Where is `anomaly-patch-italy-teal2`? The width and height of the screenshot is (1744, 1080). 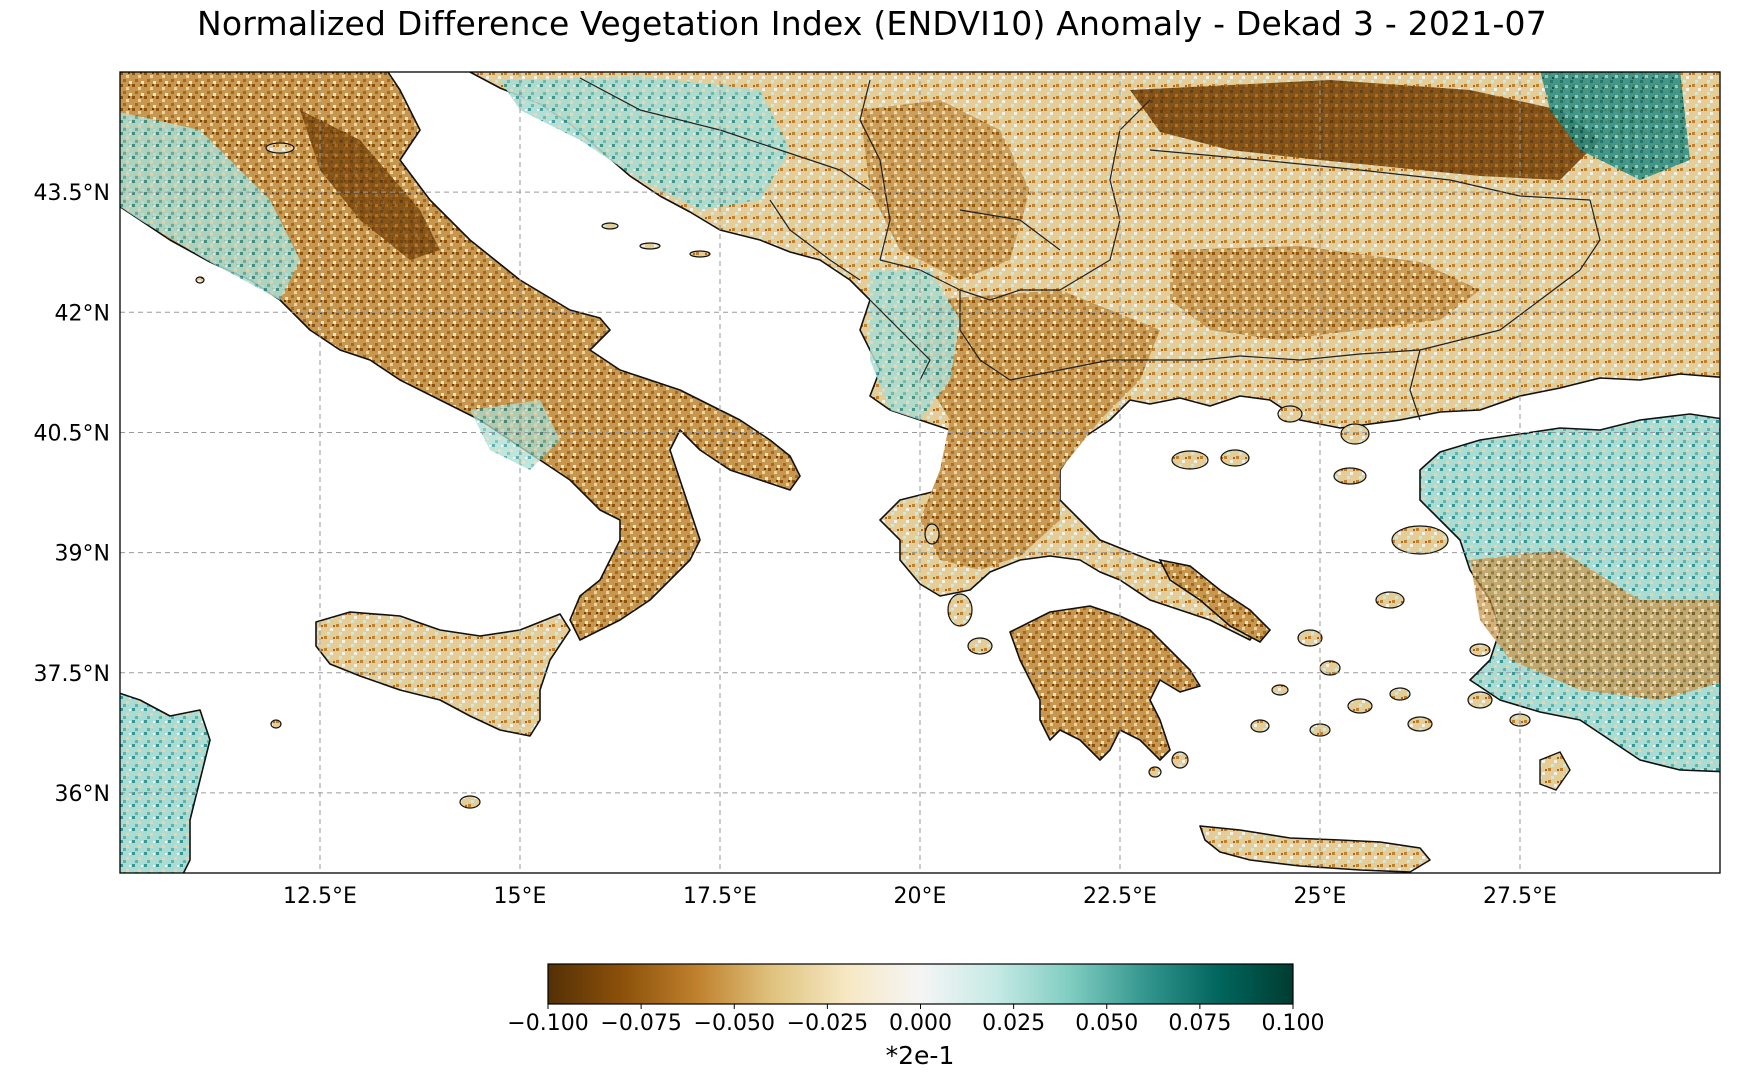
anomaly-patch-italy-teal2 is located at coordinates (515, 435).